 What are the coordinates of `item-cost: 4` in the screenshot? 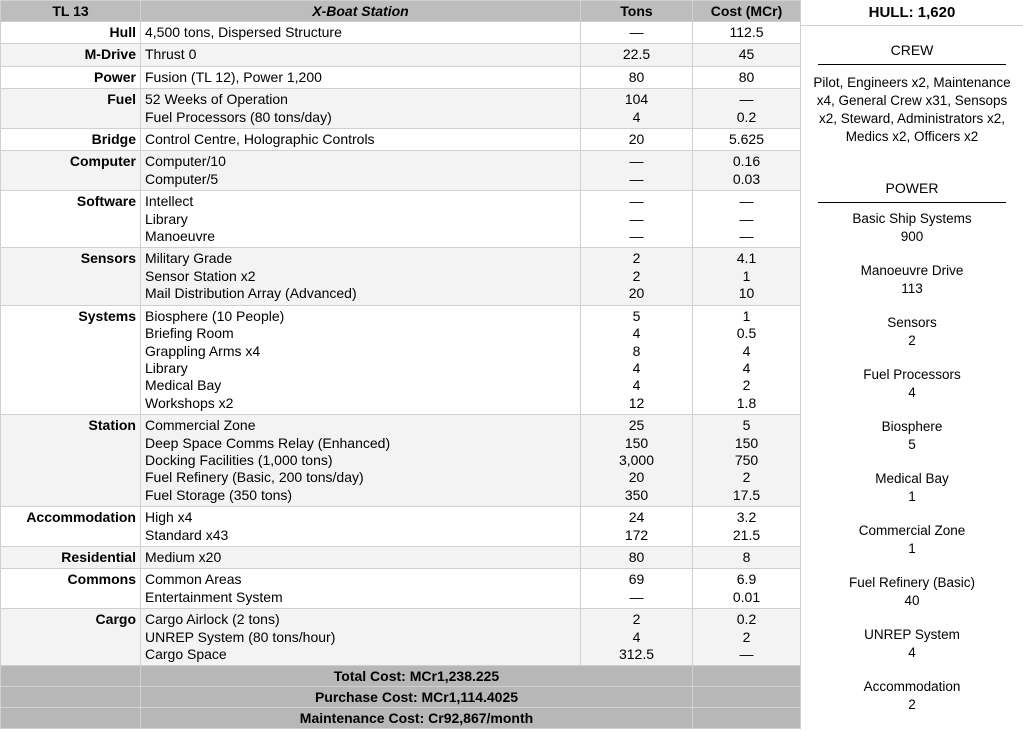 It's located at (746, 367).